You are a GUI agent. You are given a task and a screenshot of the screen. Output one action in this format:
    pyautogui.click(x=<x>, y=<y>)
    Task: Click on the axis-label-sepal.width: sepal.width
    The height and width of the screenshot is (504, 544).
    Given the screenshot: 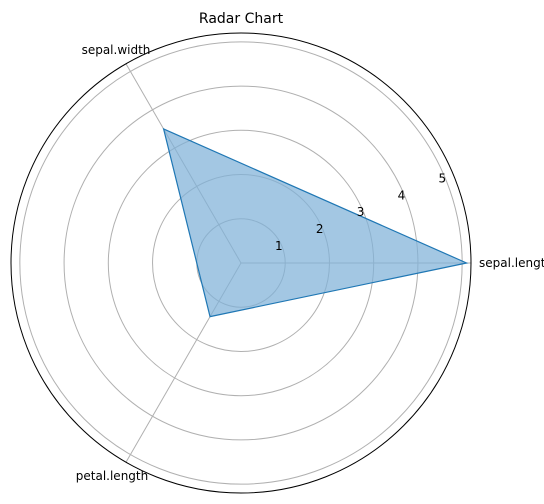 What is the action you would take?
    pyautogui.click(x=116, y=50)
    